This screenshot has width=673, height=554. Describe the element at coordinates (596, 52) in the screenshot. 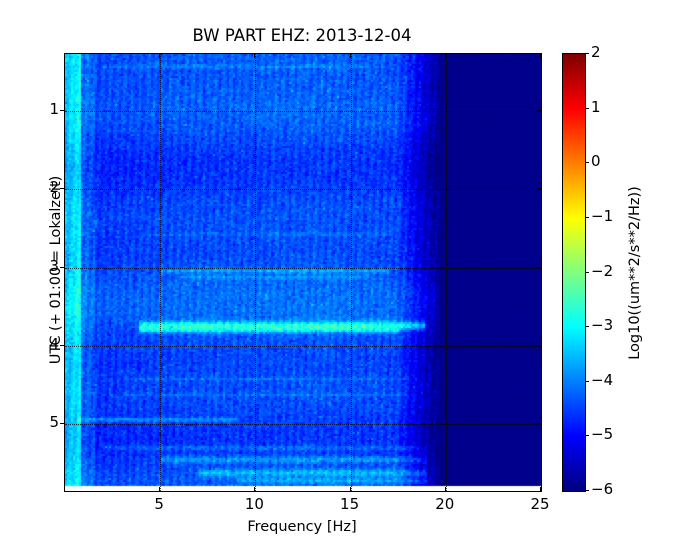

I see `colorbar-tick-label: 2` at that location.